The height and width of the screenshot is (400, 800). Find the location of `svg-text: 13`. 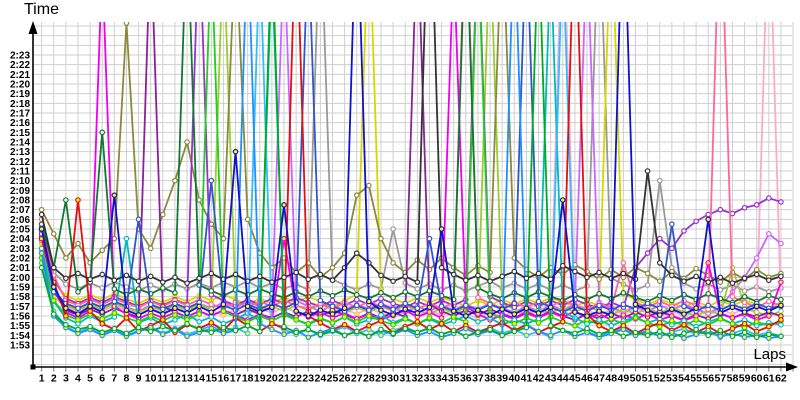

svg-text: 13 is located at coordinates (187, 379).